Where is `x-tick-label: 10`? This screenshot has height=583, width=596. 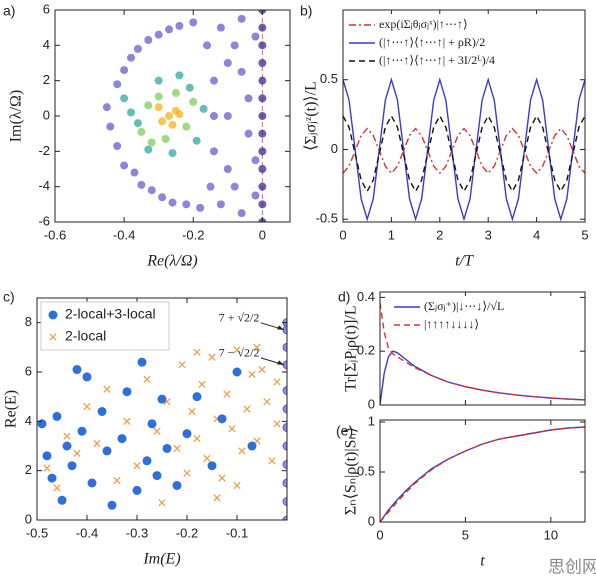 x-tick-label: 10 is located at coordinates (551, 534).